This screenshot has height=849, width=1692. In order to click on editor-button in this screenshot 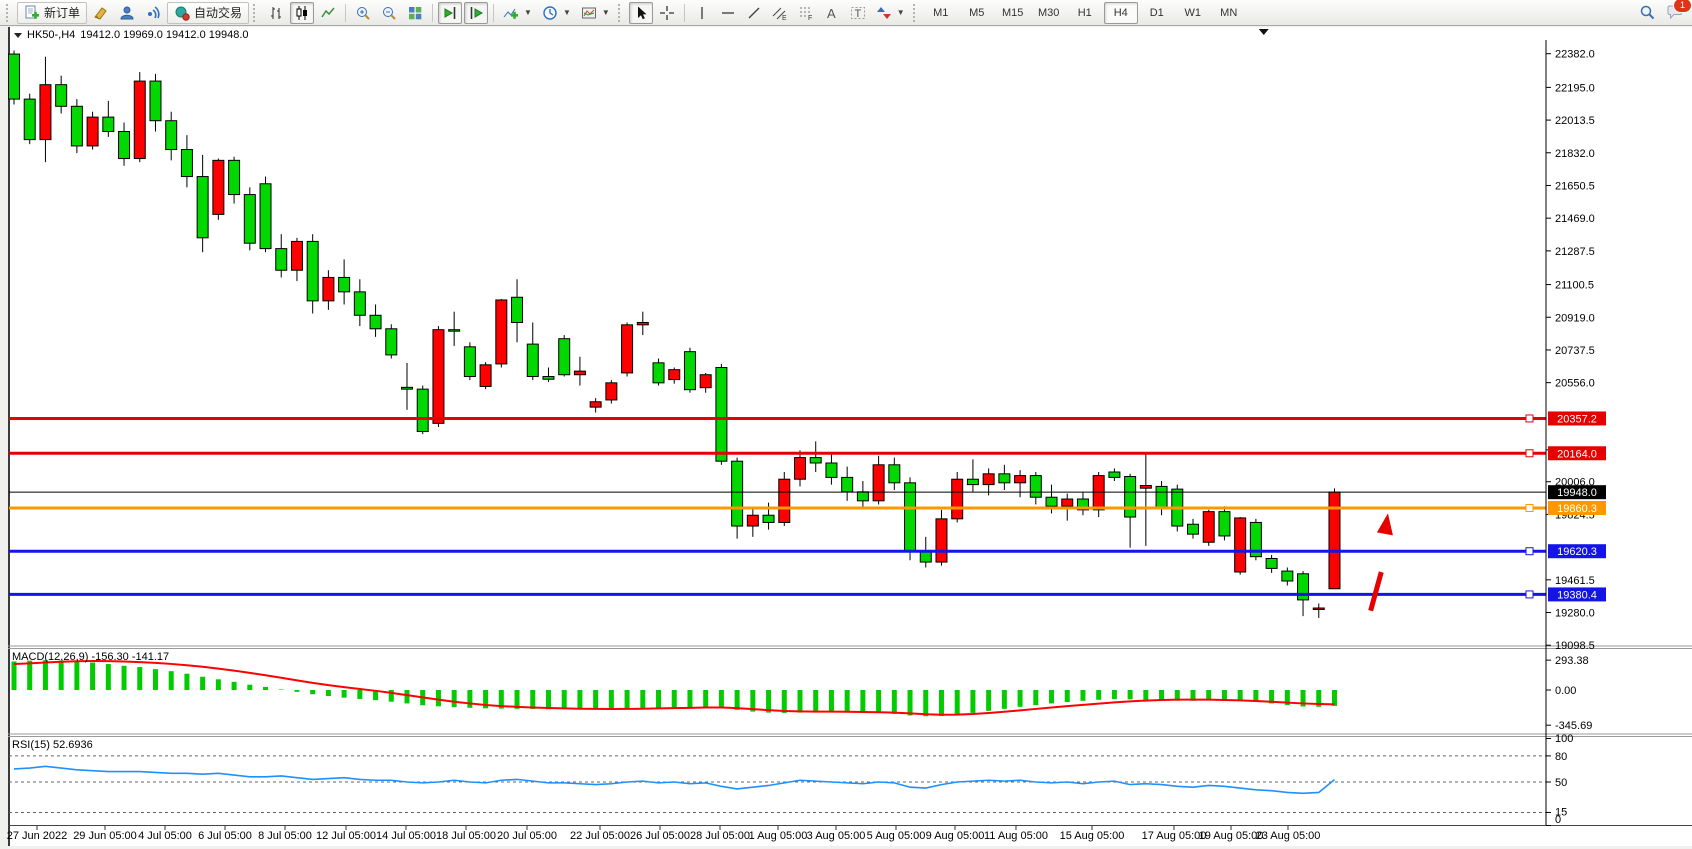, I will do `click(101, 13)`.